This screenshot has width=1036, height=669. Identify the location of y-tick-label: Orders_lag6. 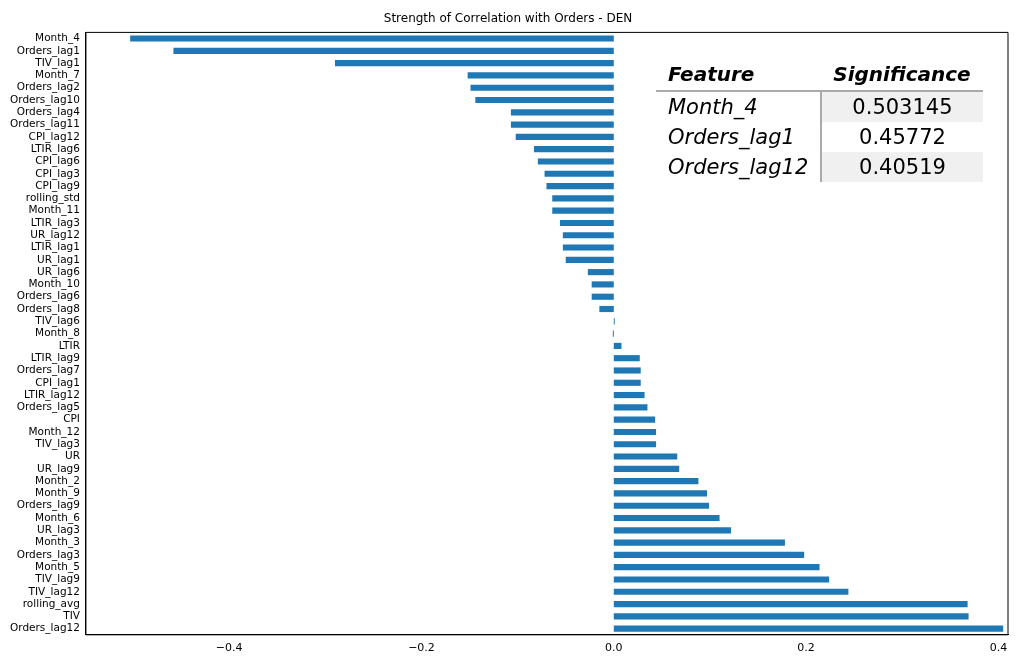
(48, 296).